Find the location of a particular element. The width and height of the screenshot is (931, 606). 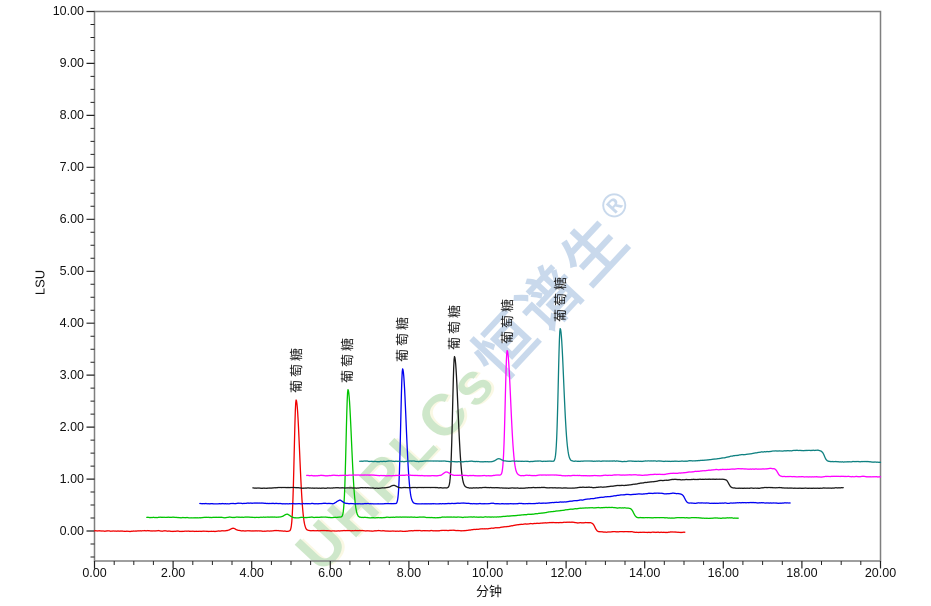

y-tick-label: 1.00 is located at coordinates (71, 478).